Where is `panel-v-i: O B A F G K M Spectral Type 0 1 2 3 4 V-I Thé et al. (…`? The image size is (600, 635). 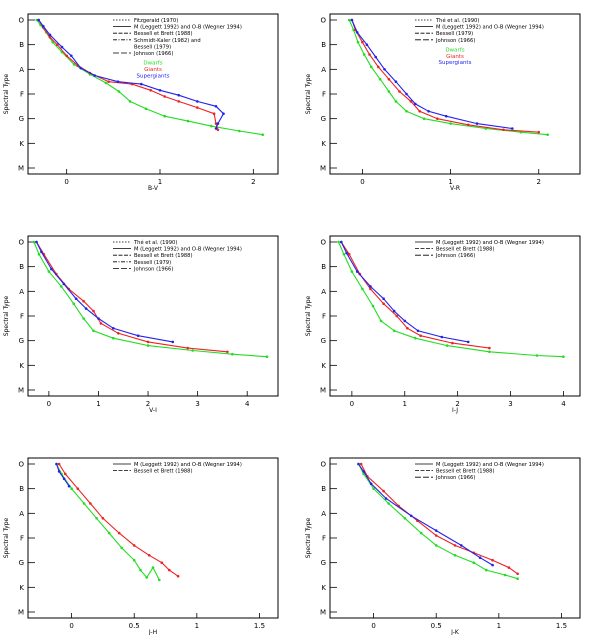
panel-v-i: O B A F G K M Spectral Type 0 1 2 3 4 V-I Thé et al. (… is located at coordinates (141, 324).